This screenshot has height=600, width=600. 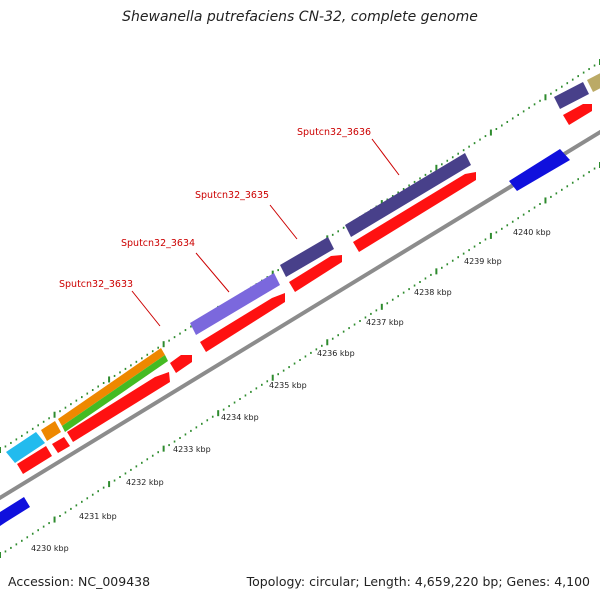 What do you see at coordinates (532, 232) in the screenshot?
I see `kbp-label: 4240 kbp` at bounding box center [532, 232].